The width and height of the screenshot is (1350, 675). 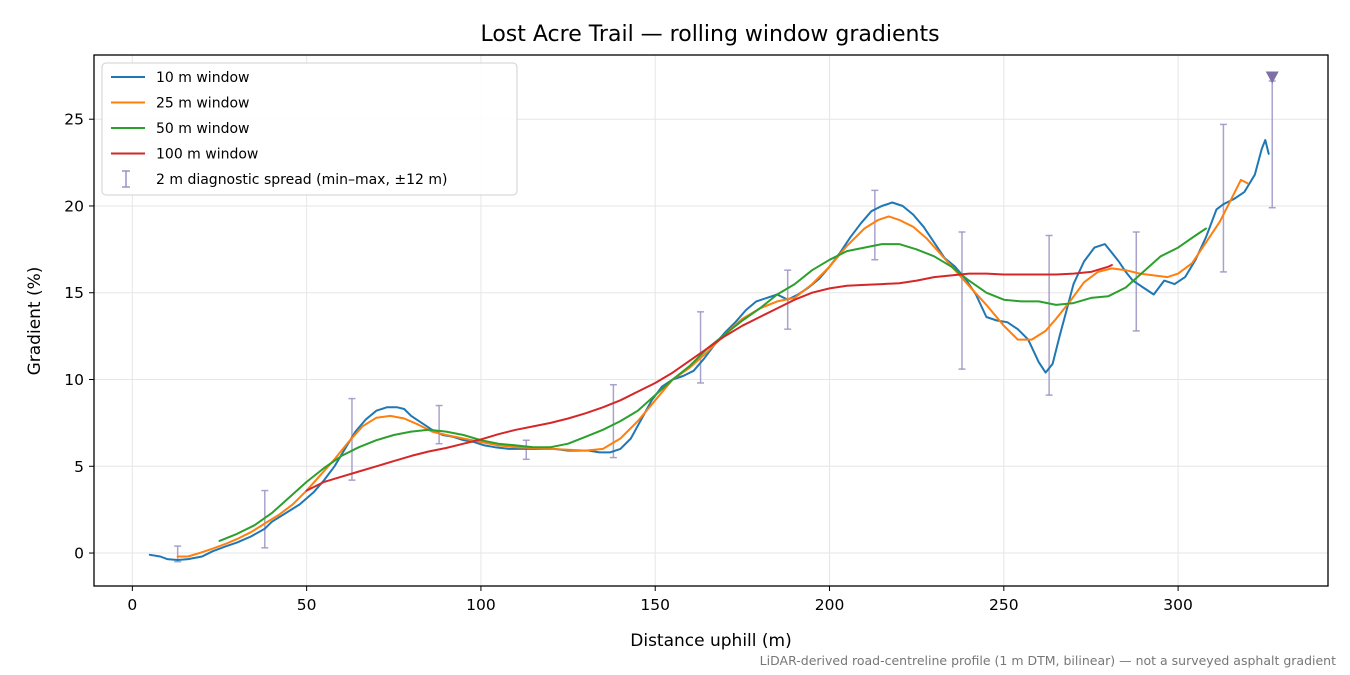 I want to click on y-tick-label: 0, so click(x=79, y=554).